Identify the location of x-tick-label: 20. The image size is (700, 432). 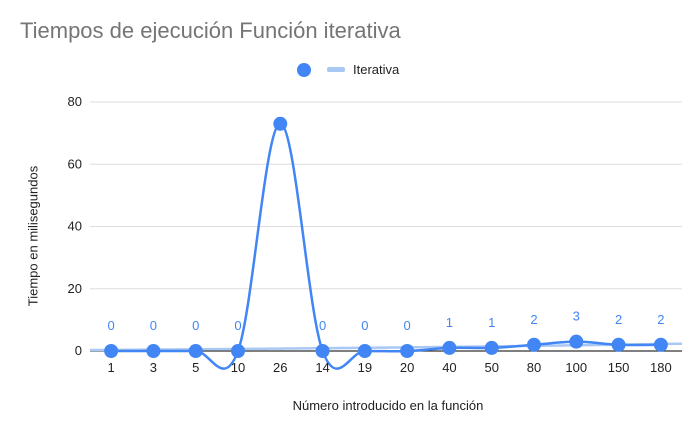
(407, 367).